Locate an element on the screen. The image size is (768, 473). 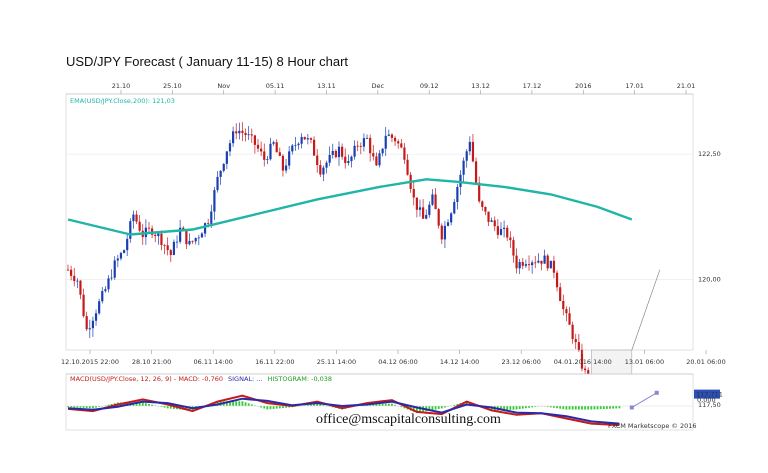
bottom-date-label: 12.10.2015 22:00 is located at coordinates (90, 362).